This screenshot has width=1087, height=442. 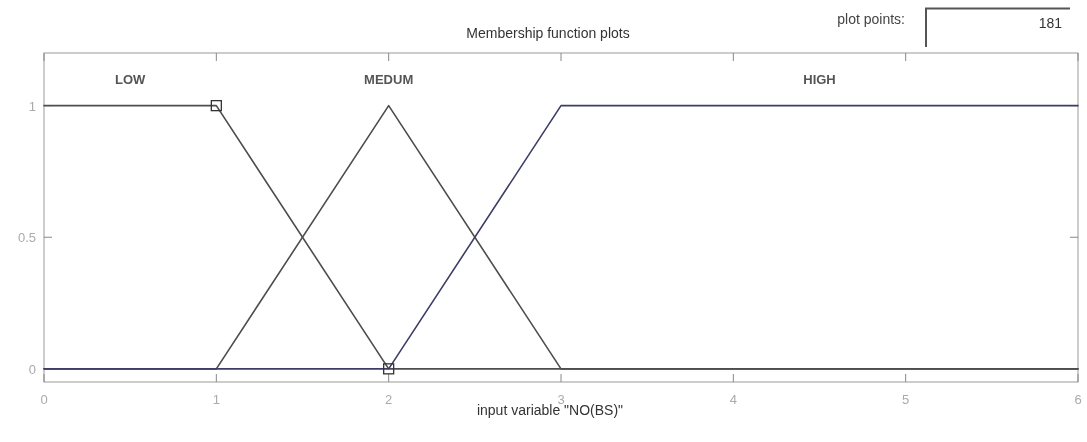 What do you see at coordinates (733, 399) in the screenshot?
I see `x-tick-label: 4` at bounding box center [733, 399].